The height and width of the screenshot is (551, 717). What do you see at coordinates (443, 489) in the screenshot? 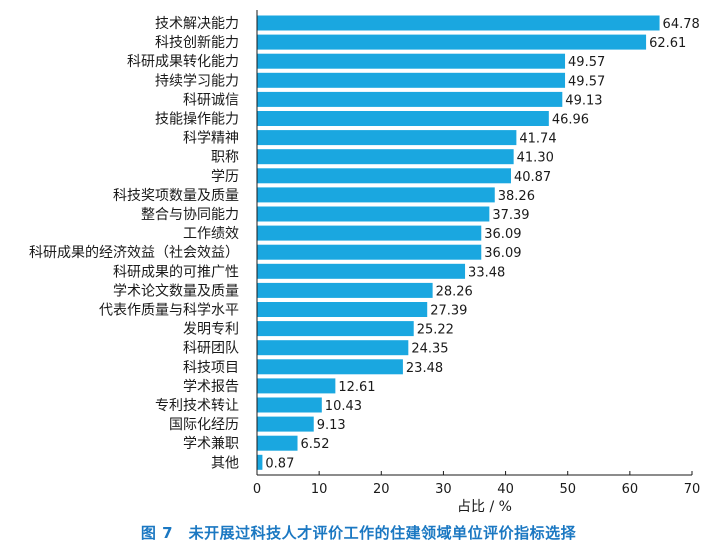
I see `x-tick-label: 30` at bounding box center [443, 489].